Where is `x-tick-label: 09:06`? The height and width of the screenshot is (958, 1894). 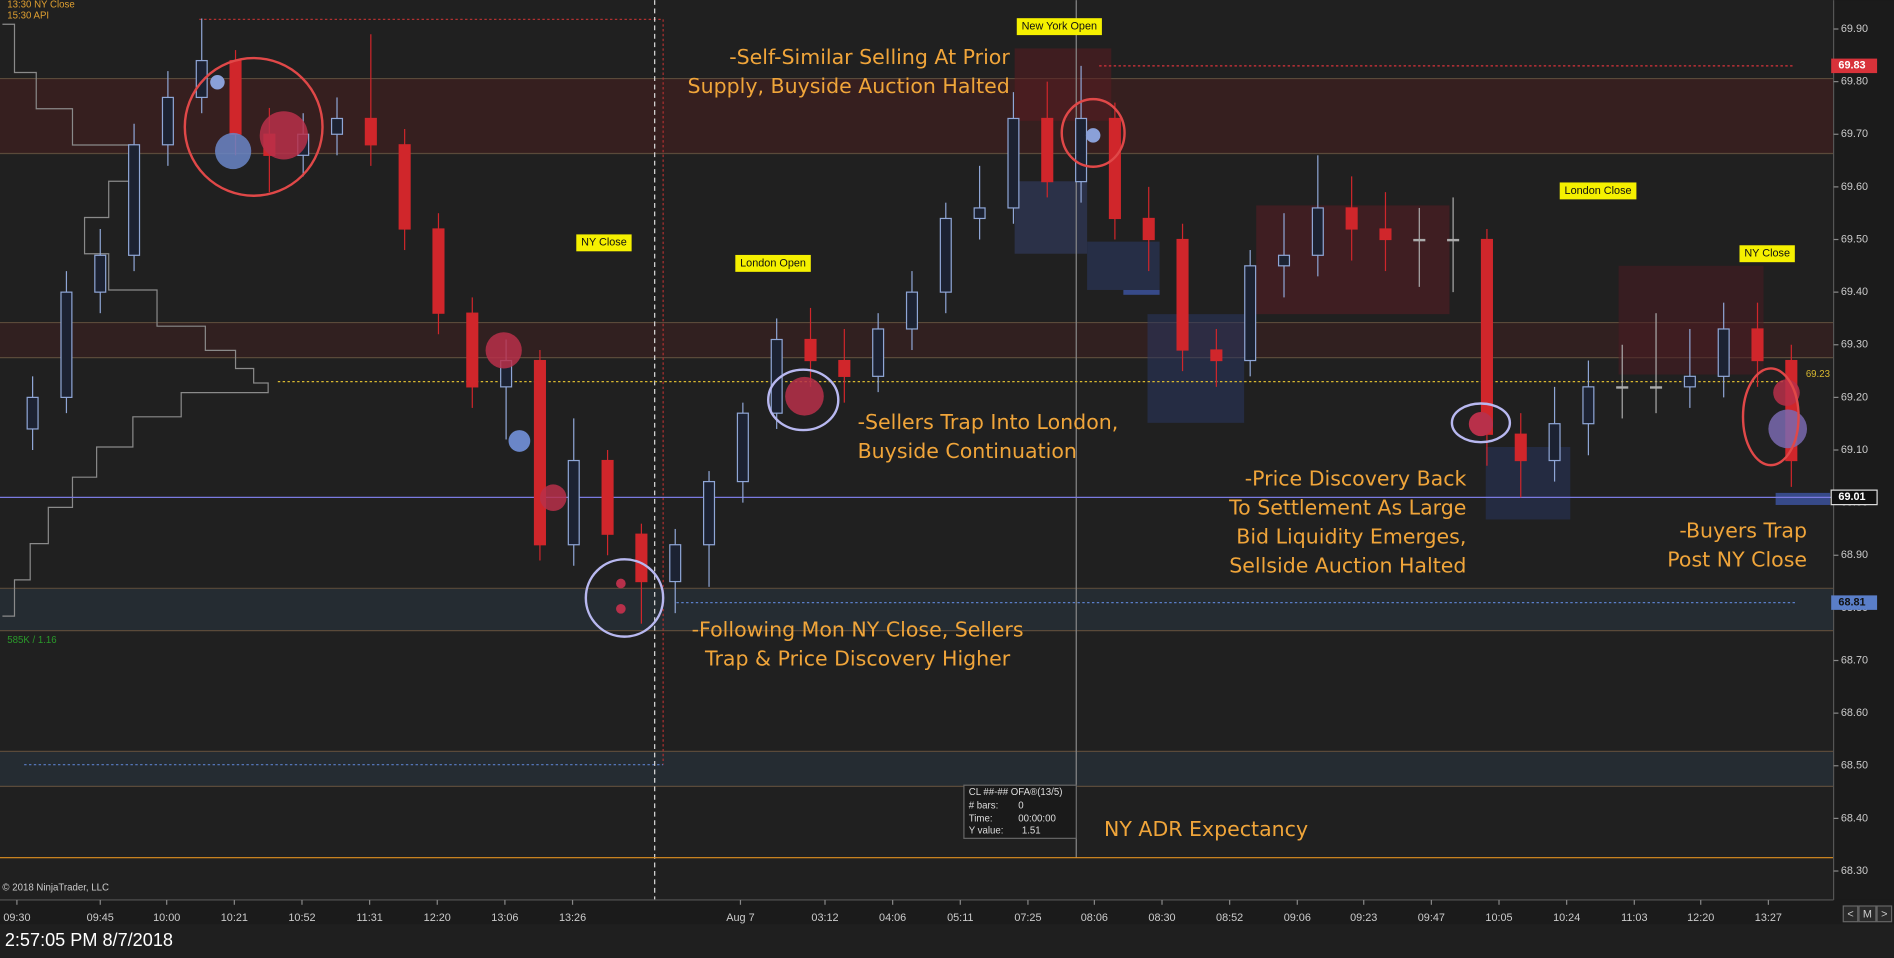 x-tick-label: 09:06 is located at coordinates (1297, 918).